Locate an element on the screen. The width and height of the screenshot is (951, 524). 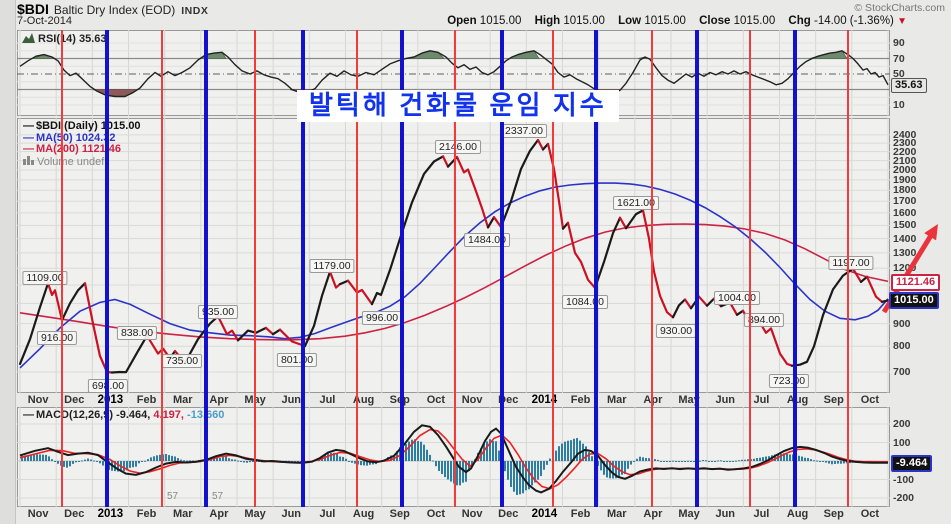
chg-value: -14.00 (-1.36%) is located at coordinates (853, 21).